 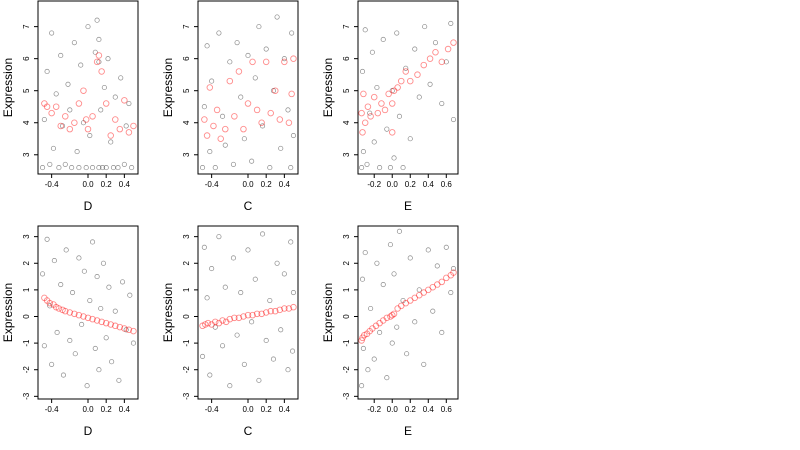 I want to click on x-axis-title: D, so click(x=88, y=206).